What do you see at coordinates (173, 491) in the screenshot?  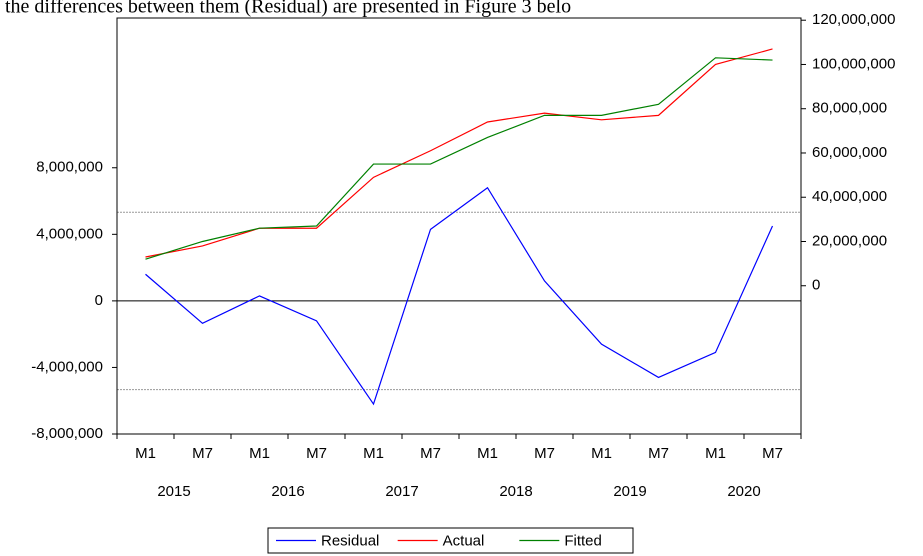 I see `x-group-label: 2015` at bounding box center [173, 491].